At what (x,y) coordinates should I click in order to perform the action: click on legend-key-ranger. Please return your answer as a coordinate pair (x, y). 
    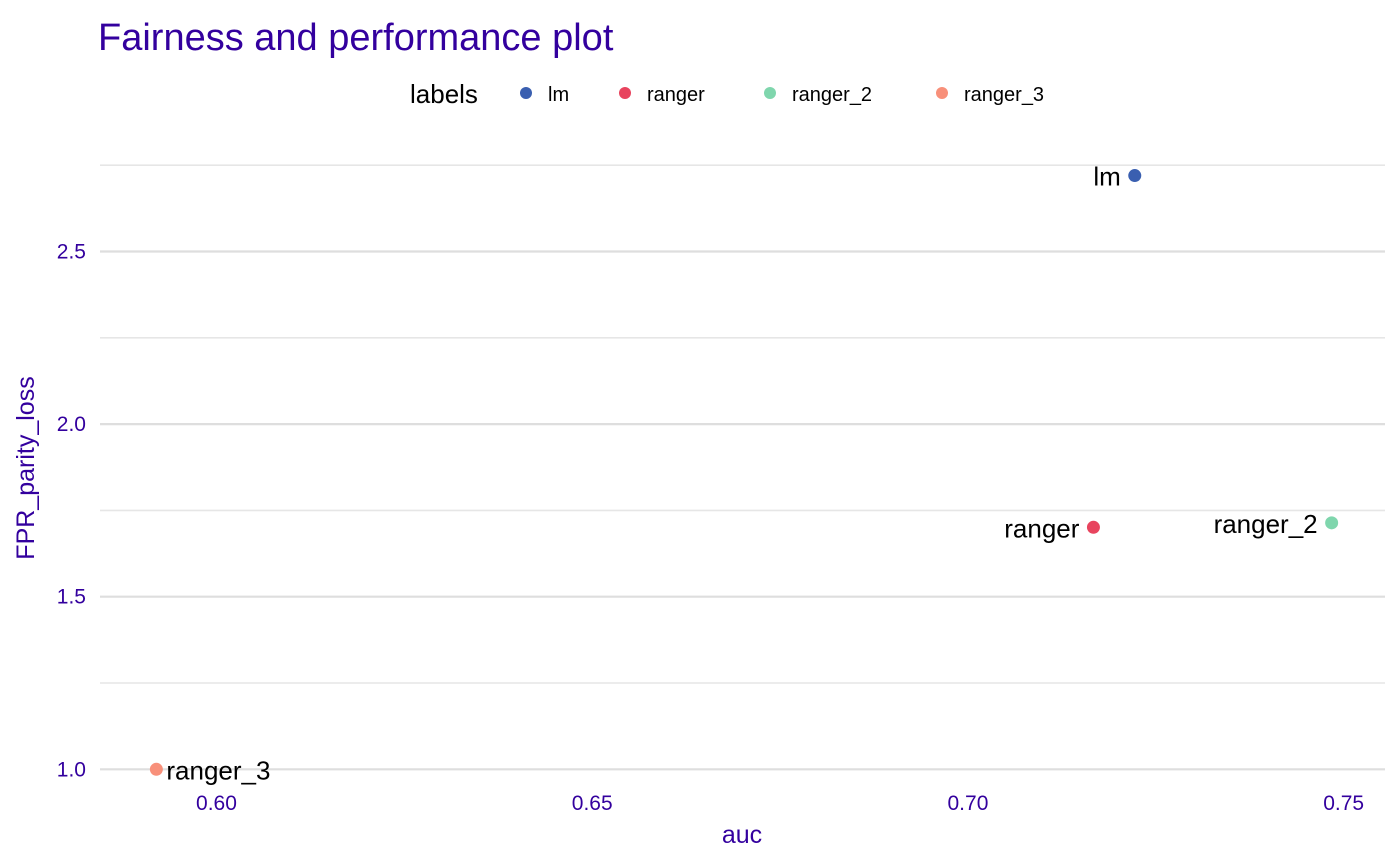
    Looking at the image, I should click on (625, 93).